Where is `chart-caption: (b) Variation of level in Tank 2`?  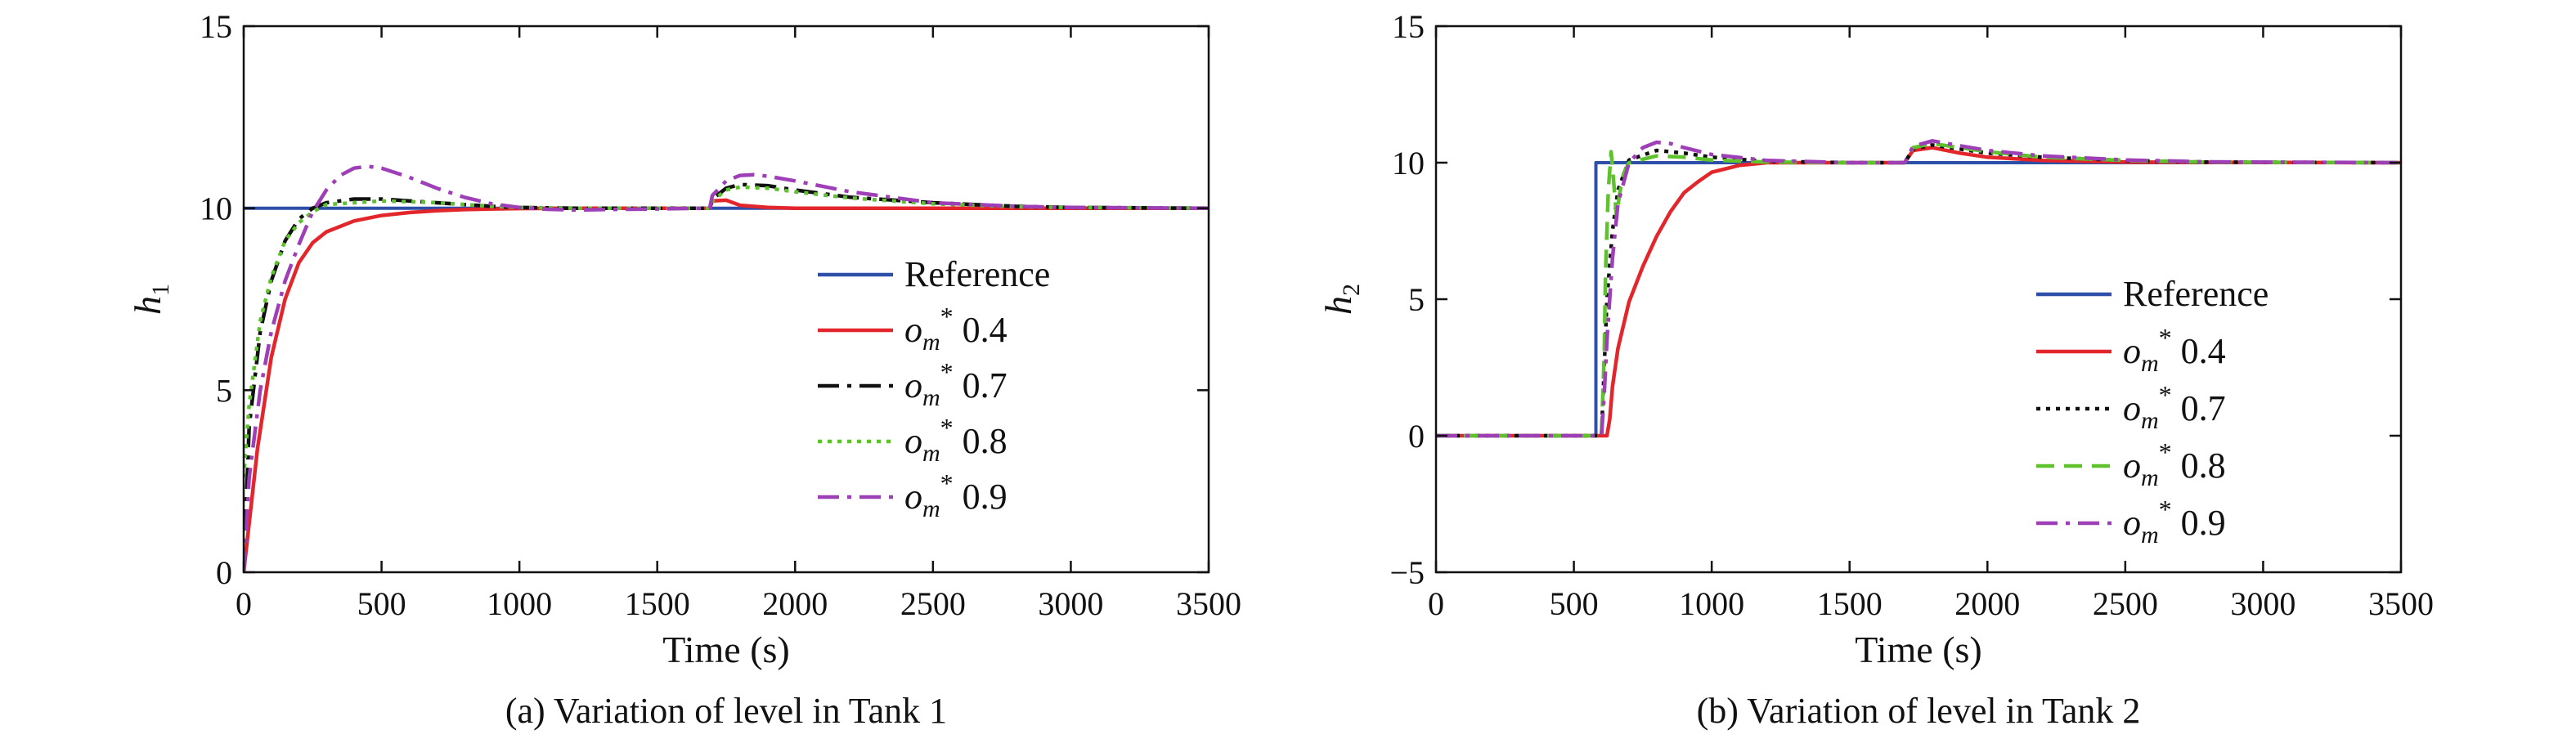 chart-caption: (b) Variation of level in Tank 2 is located at coordinates (1919, 711).